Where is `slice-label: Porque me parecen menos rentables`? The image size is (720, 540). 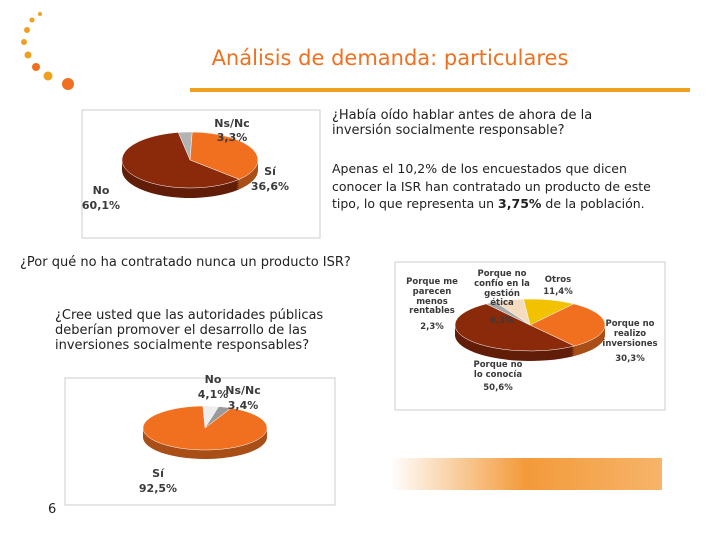 slice-label: Porque me parecen menos rentables is located at coordinates (432, 297).